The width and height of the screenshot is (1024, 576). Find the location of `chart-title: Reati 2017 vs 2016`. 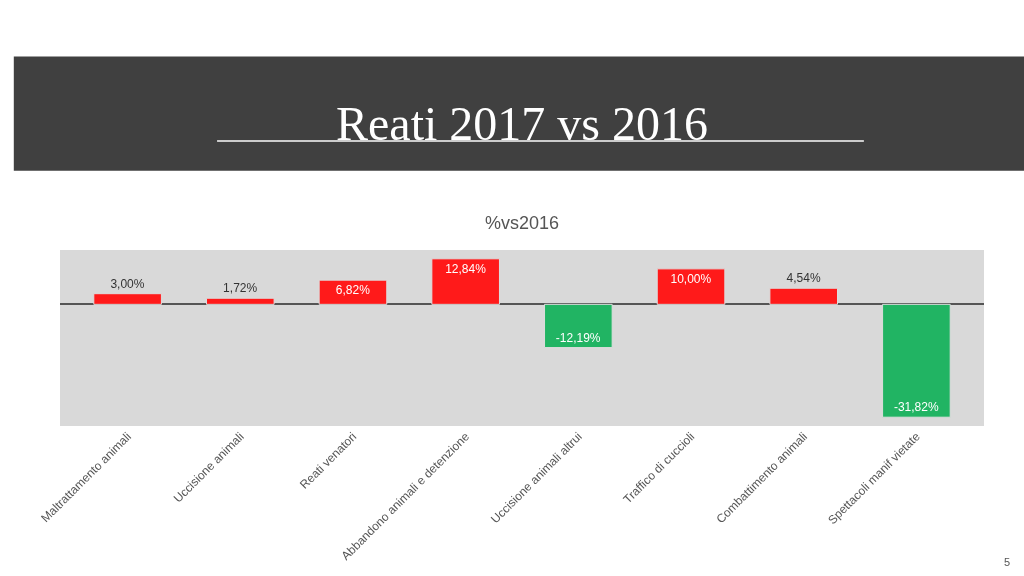

chart-title: Reati 2017 vs 2016 is located at coordinates (522, 123).